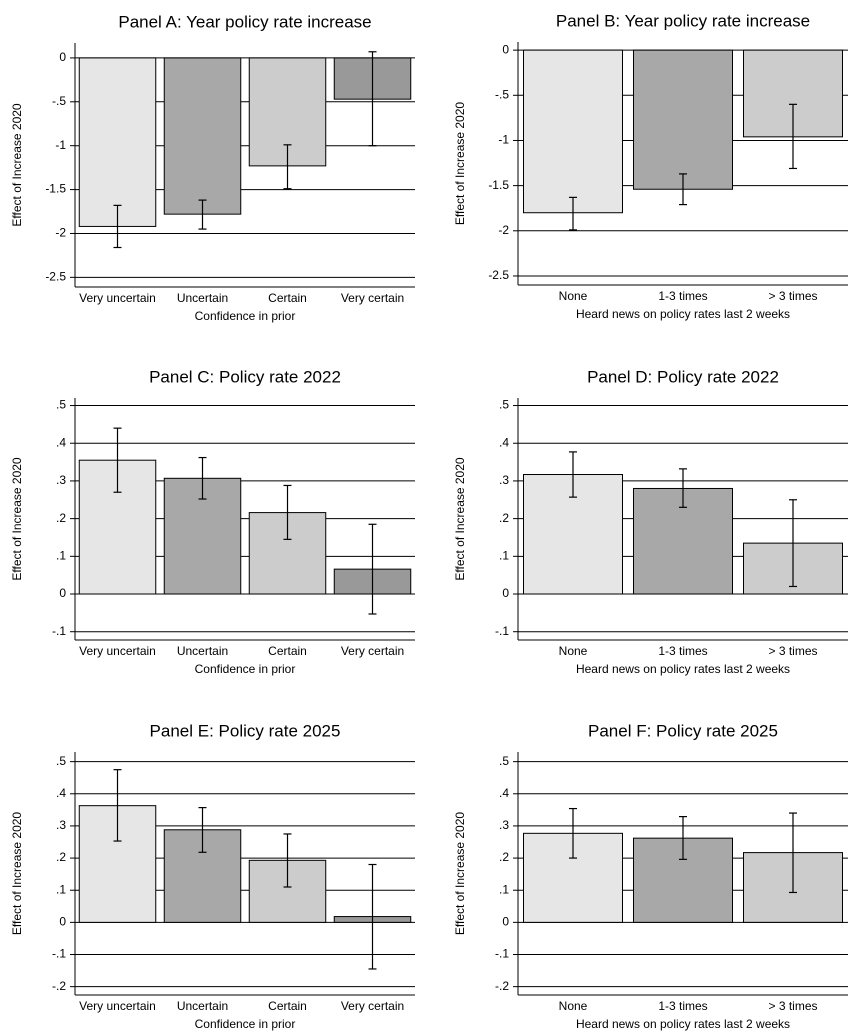  What do you see at coordinates (244, 21) in the screenshot?
I see `panel-title: Panel A: Year policy rate increase` at bounding box center [244, 21].